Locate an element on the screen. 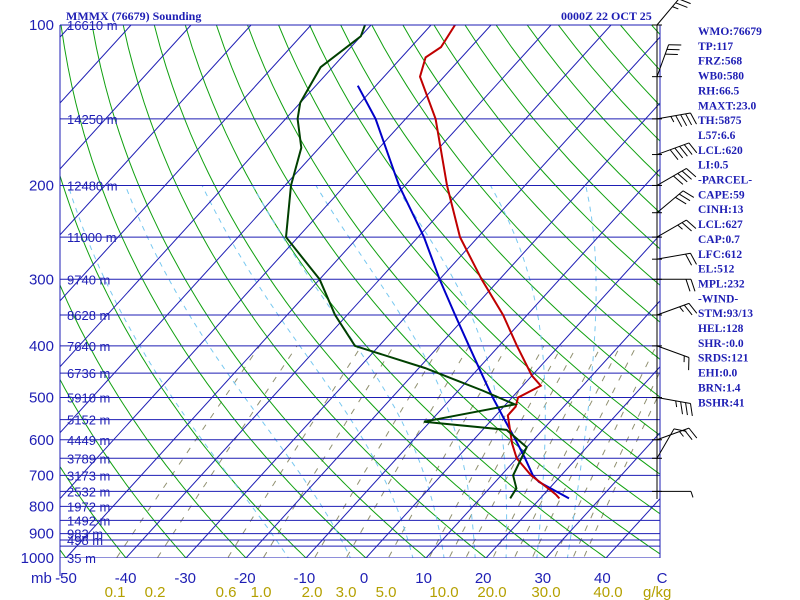 The height and width of the screenshot is (600, 800). height-label: 498 m is located at coordinates (85, 540).